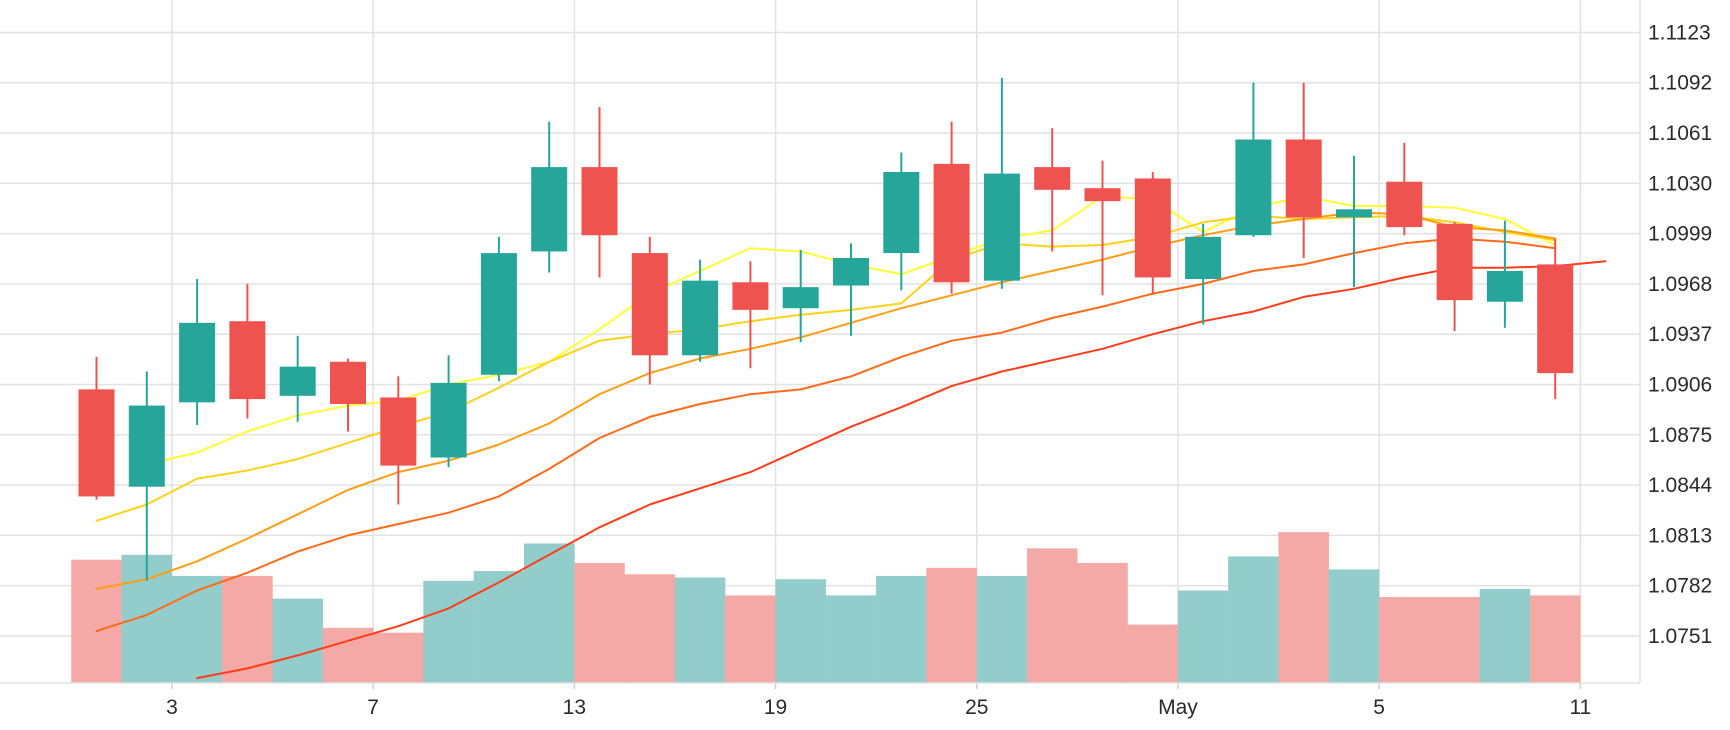 The image size is (1730, 730). What do you see at coordinates (1580, 707) in the screenshot?
I see `x-tick-label: 11` at bounding box center [1580, 707].